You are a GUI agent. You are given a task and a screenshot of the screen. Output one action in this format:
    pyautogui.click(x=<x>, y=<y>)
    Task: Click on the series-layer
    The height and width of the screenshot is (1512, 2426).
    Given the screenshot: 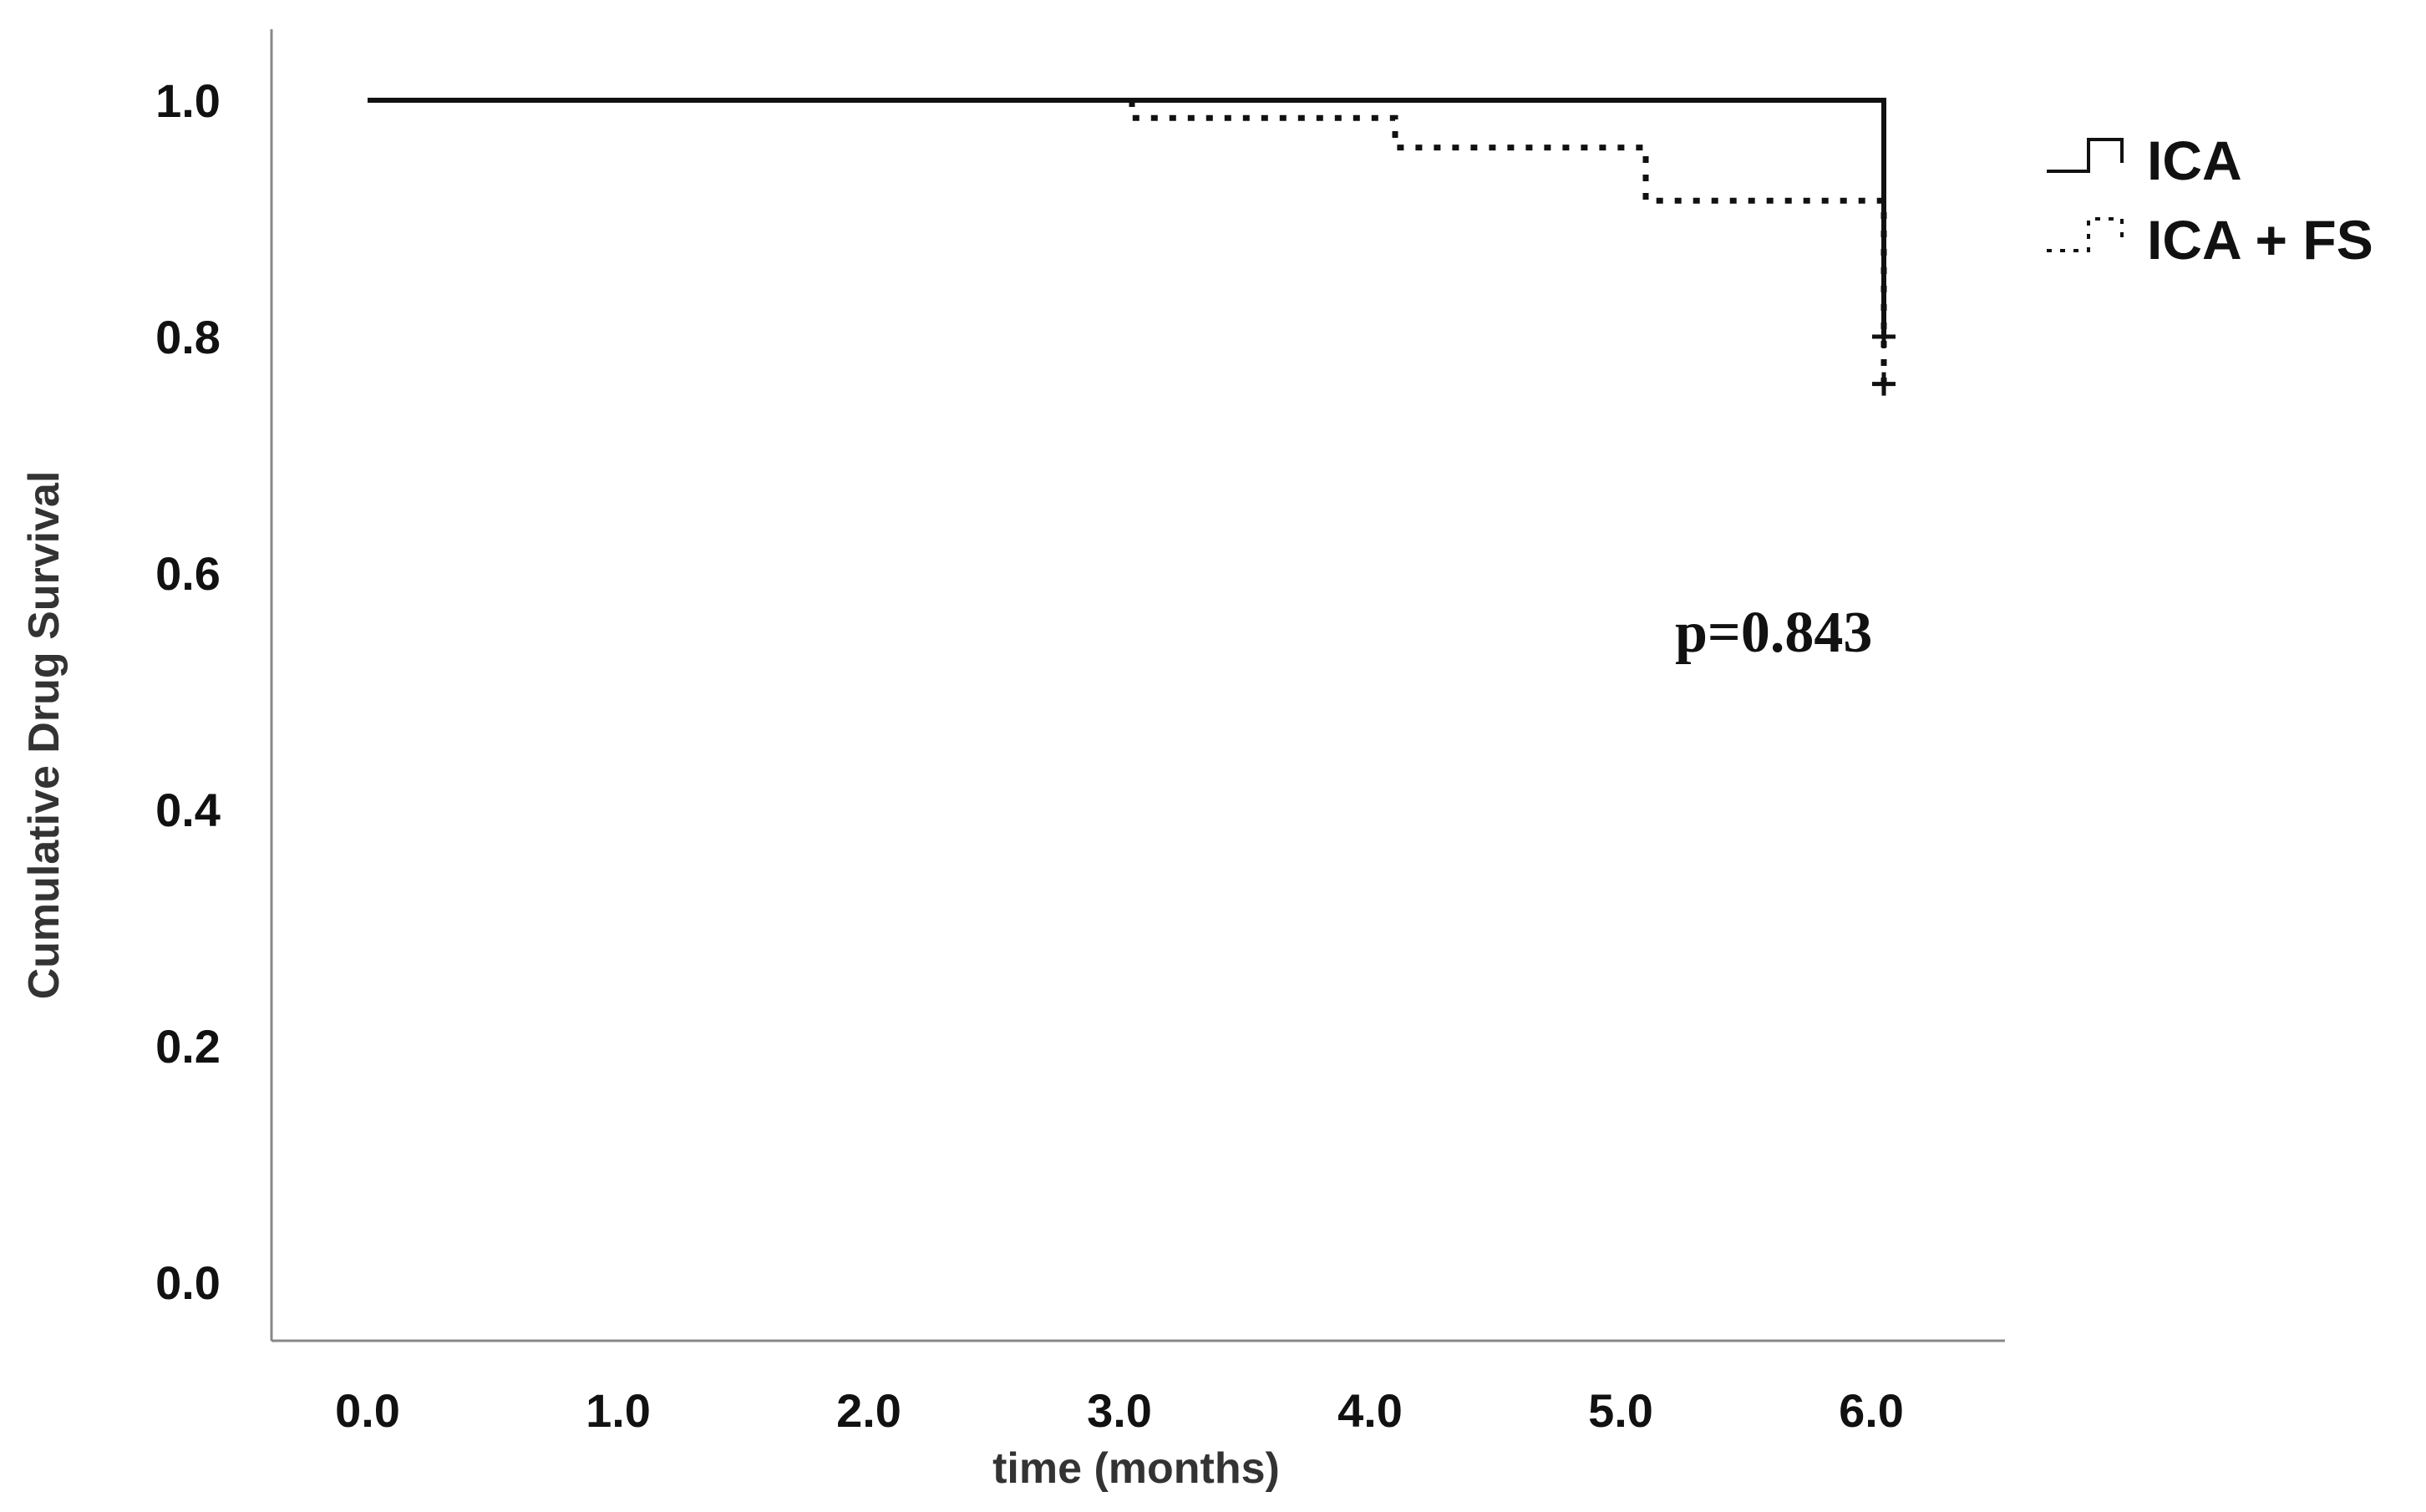 What is the action you would take?
    pyautogui.click(x=1132, y=247)
    